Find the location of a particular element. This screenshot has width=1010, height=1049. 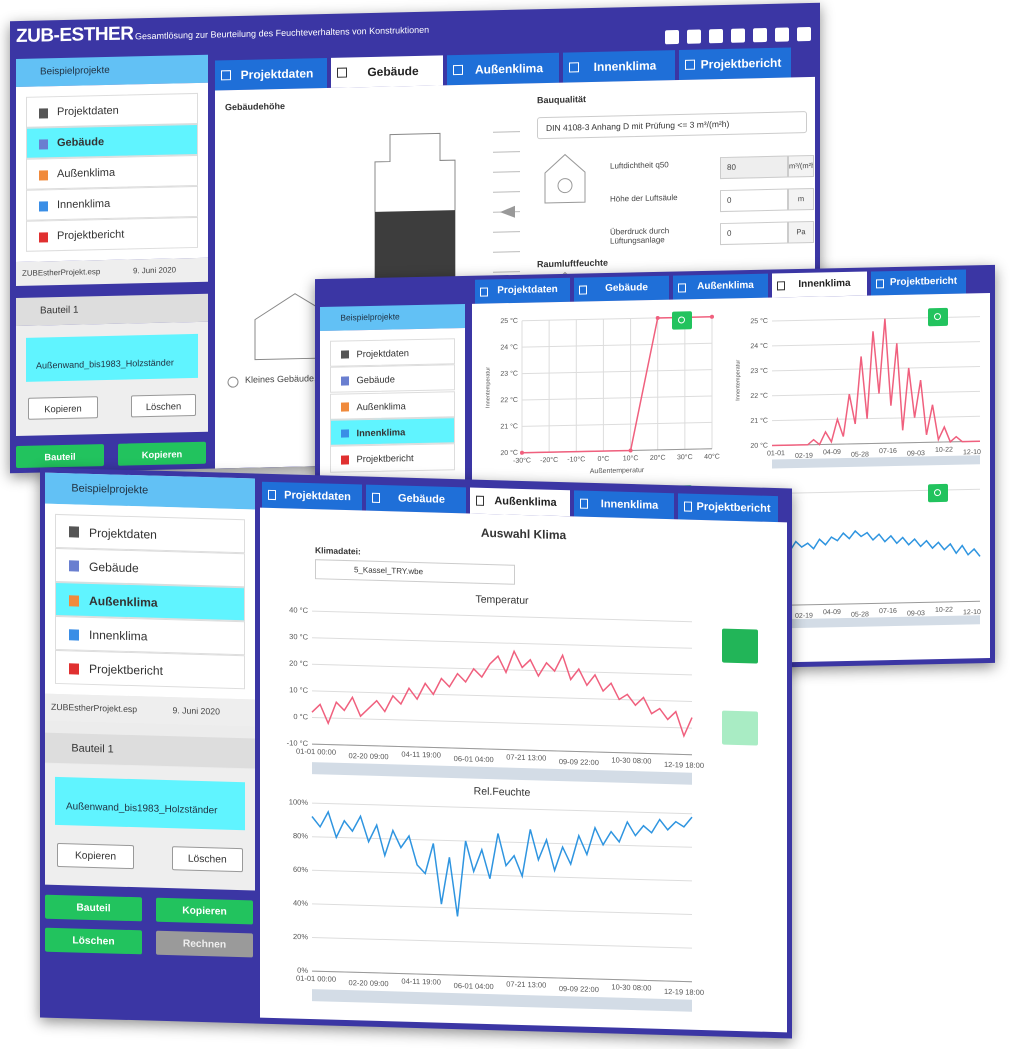

field-label: Bauqualität is located at coordinates (562, 100).